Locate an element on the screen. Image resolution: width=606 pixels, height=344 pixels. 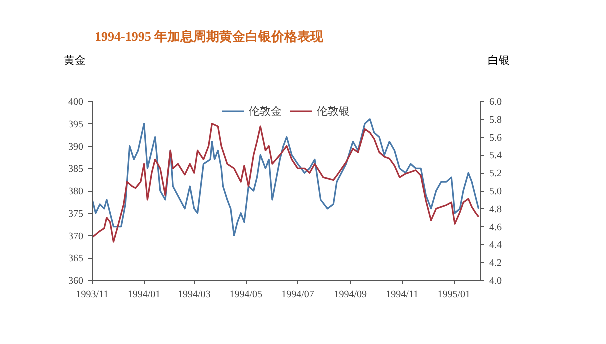
y-tick-label: 375 is located at coordinates (76, 214).